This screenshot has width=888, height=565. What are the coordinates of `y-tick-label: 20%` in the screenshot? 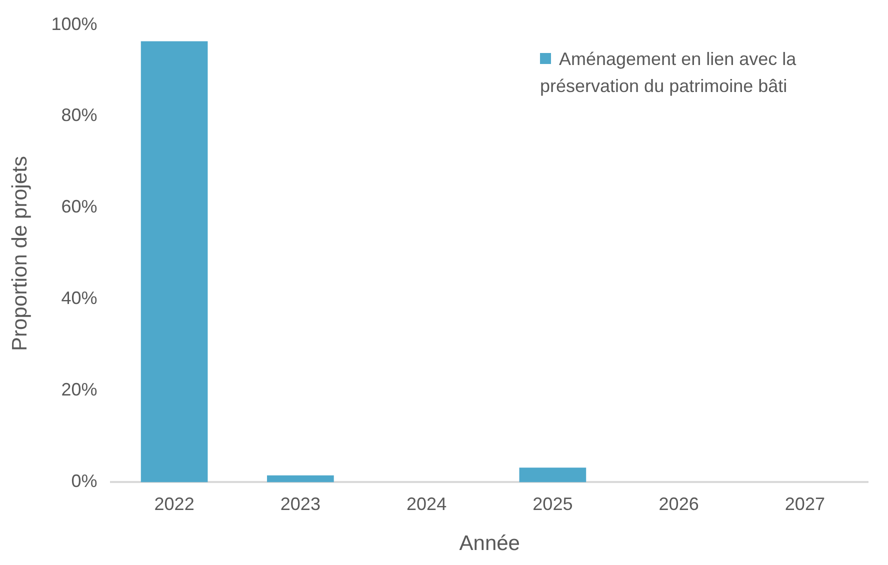 It's located at (79, 390).